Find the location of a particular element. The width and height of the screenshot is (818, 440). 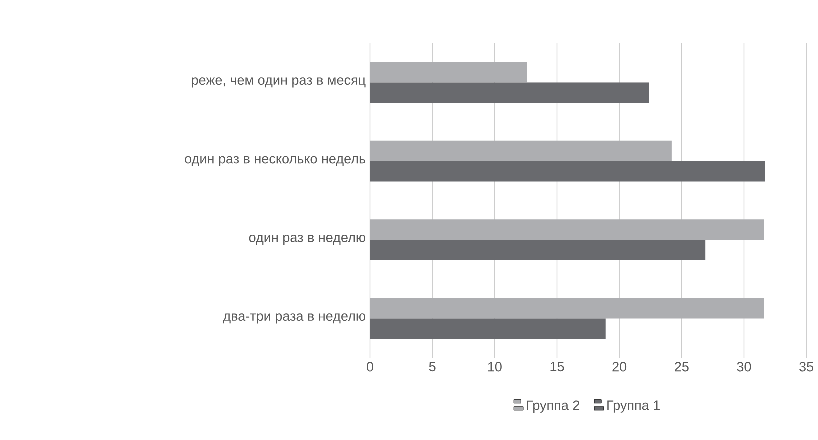

x-tick-label: 5 is located at coordinates (432, 367).